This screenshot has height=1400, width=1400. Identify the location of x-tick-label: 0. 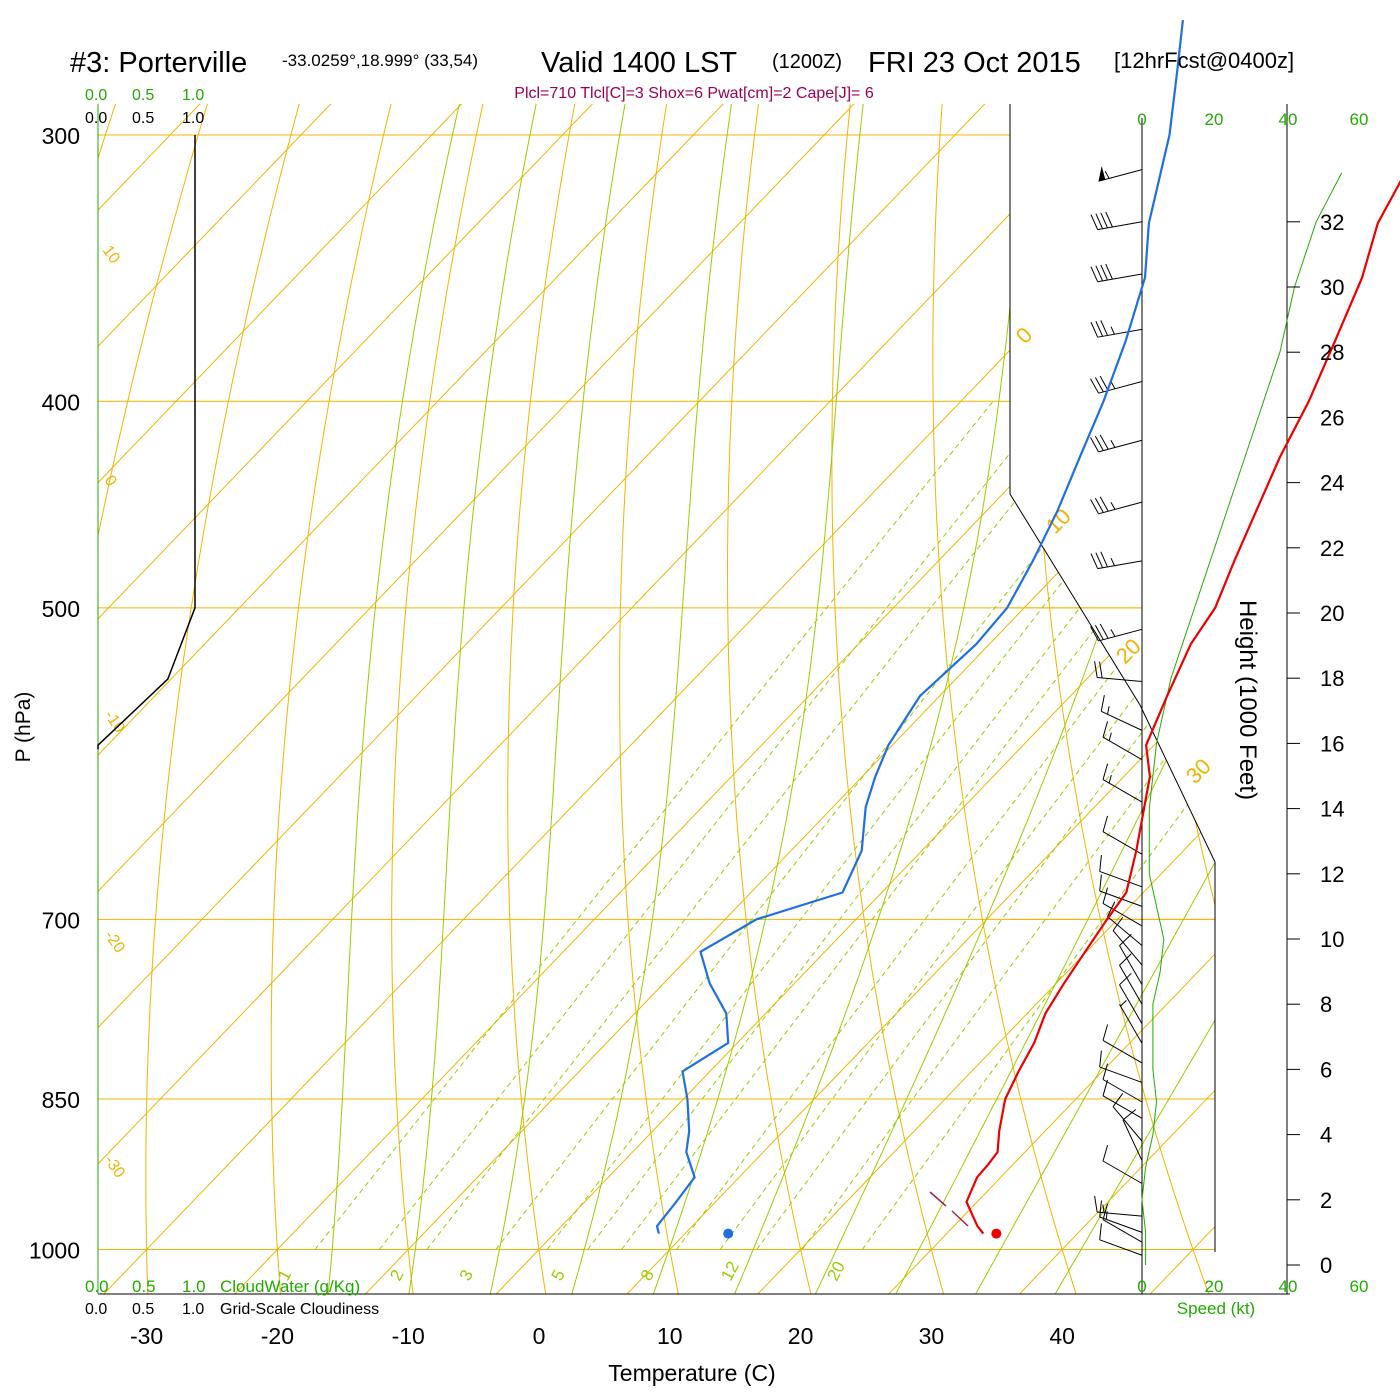
(539, 1336).